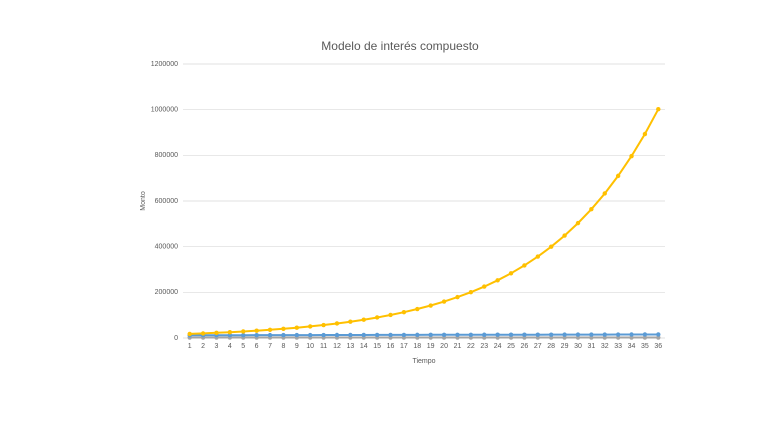  Describe the element at coordinates (190, 346) in the screenshot. I see `x-tick-label: 1` at that location.